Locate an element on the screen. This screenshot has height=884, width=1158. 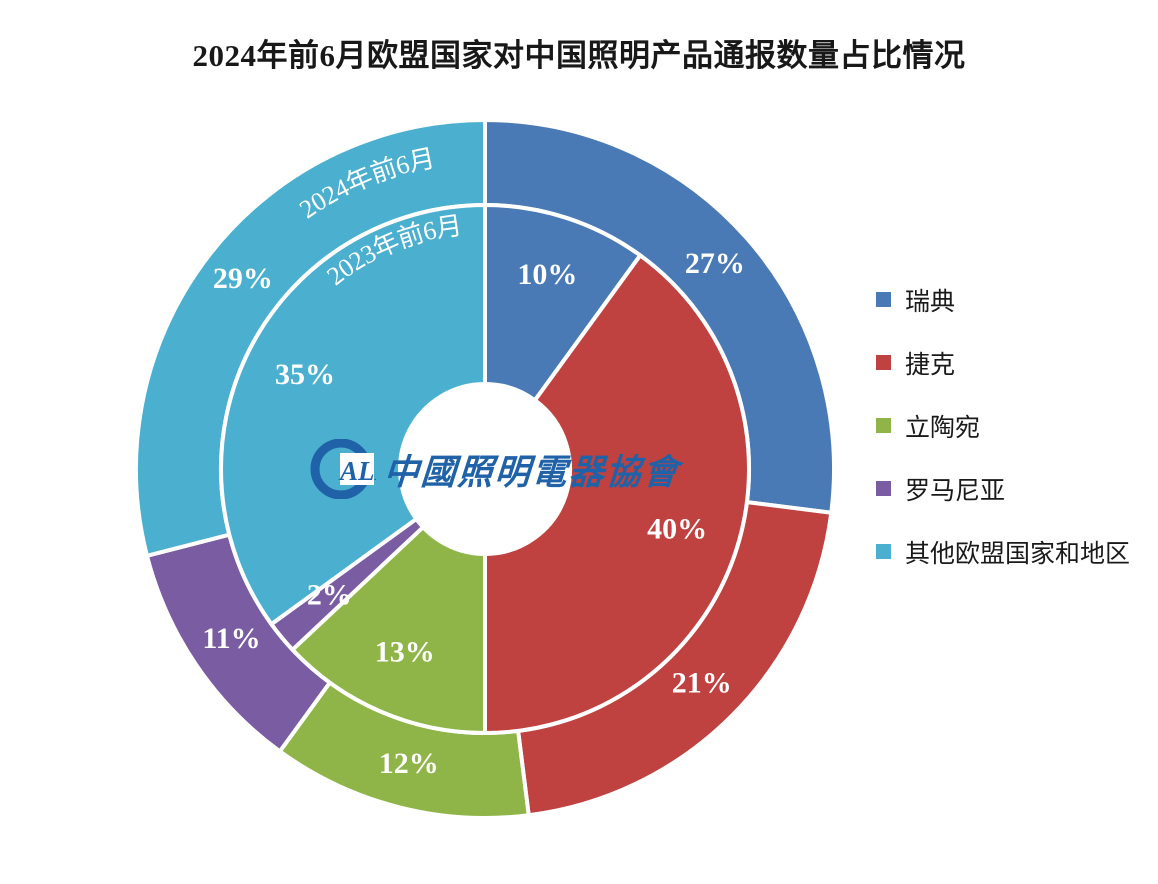
slice-value-label: 10% is located at coordinates (547, 274).